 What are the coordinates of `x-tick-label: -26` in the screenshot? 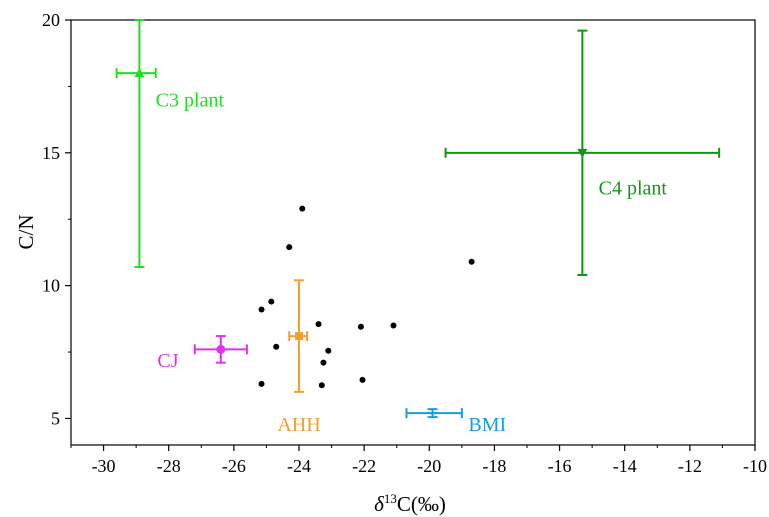 It's located at (234, 466).